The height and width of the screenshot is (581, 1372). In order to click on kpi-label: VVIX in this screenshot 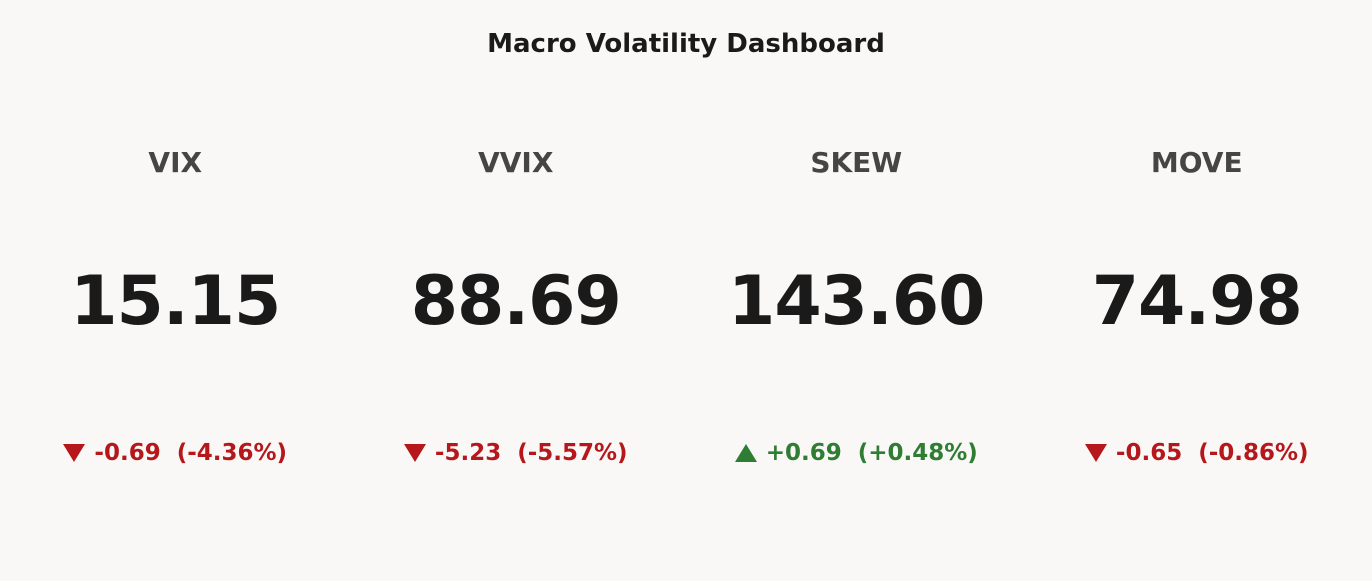, I will do `click(516, 162)`.